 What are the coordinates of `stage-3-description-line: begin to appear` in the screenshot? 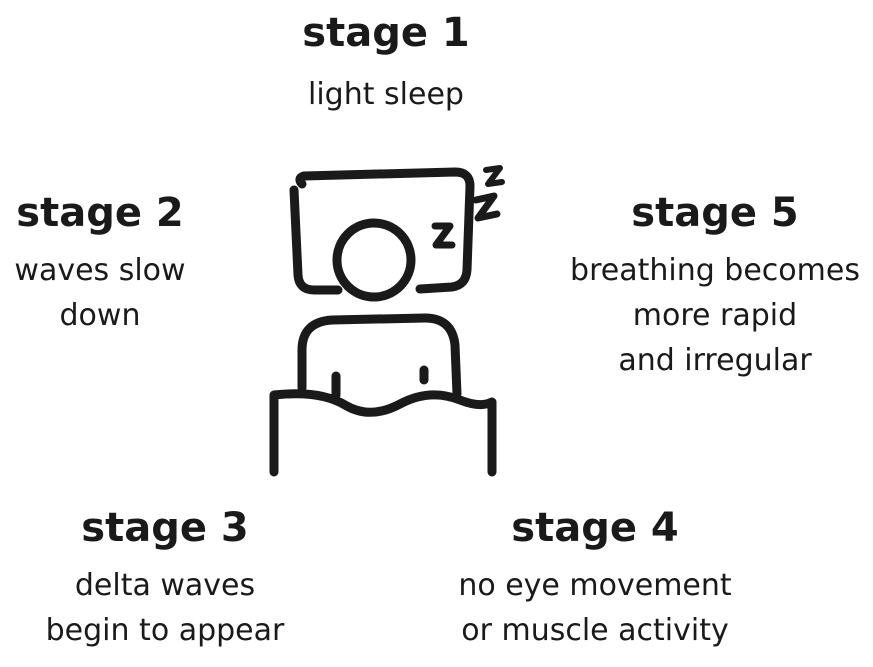 It's located at (165, 630).